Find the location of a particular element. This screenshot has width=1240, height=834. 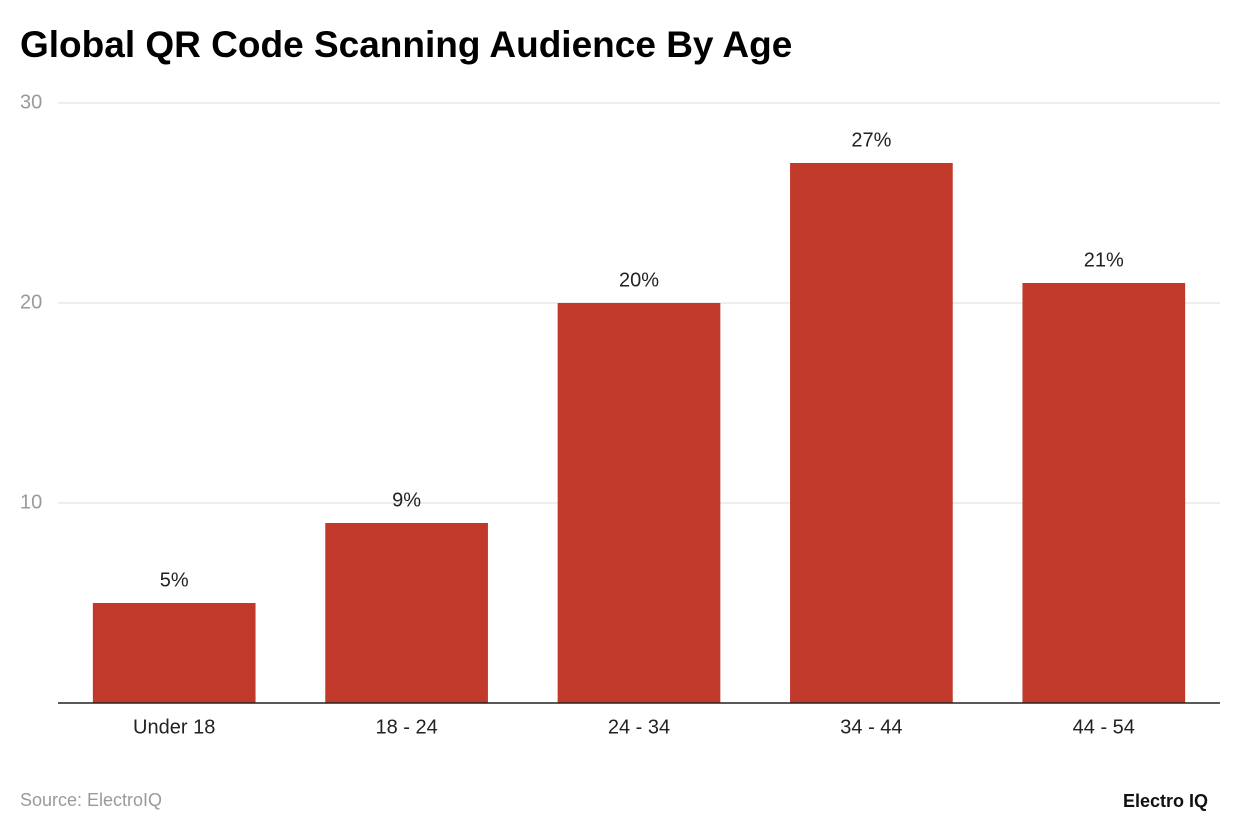

x-tick-label: 18 - 24 is located at coordinates (406, 727).